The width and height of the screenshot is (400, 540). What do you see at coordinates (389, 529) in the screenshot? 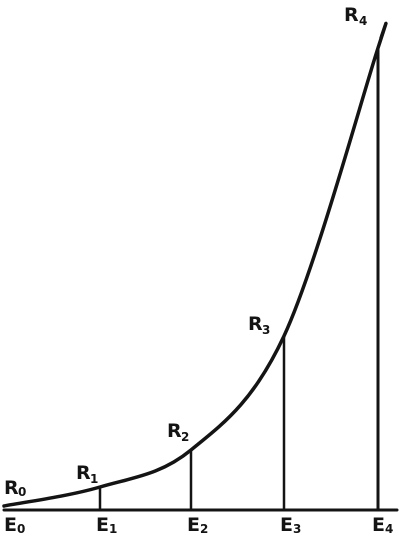
I see `axis-label-index: 4` at bounding box center [389, 529].